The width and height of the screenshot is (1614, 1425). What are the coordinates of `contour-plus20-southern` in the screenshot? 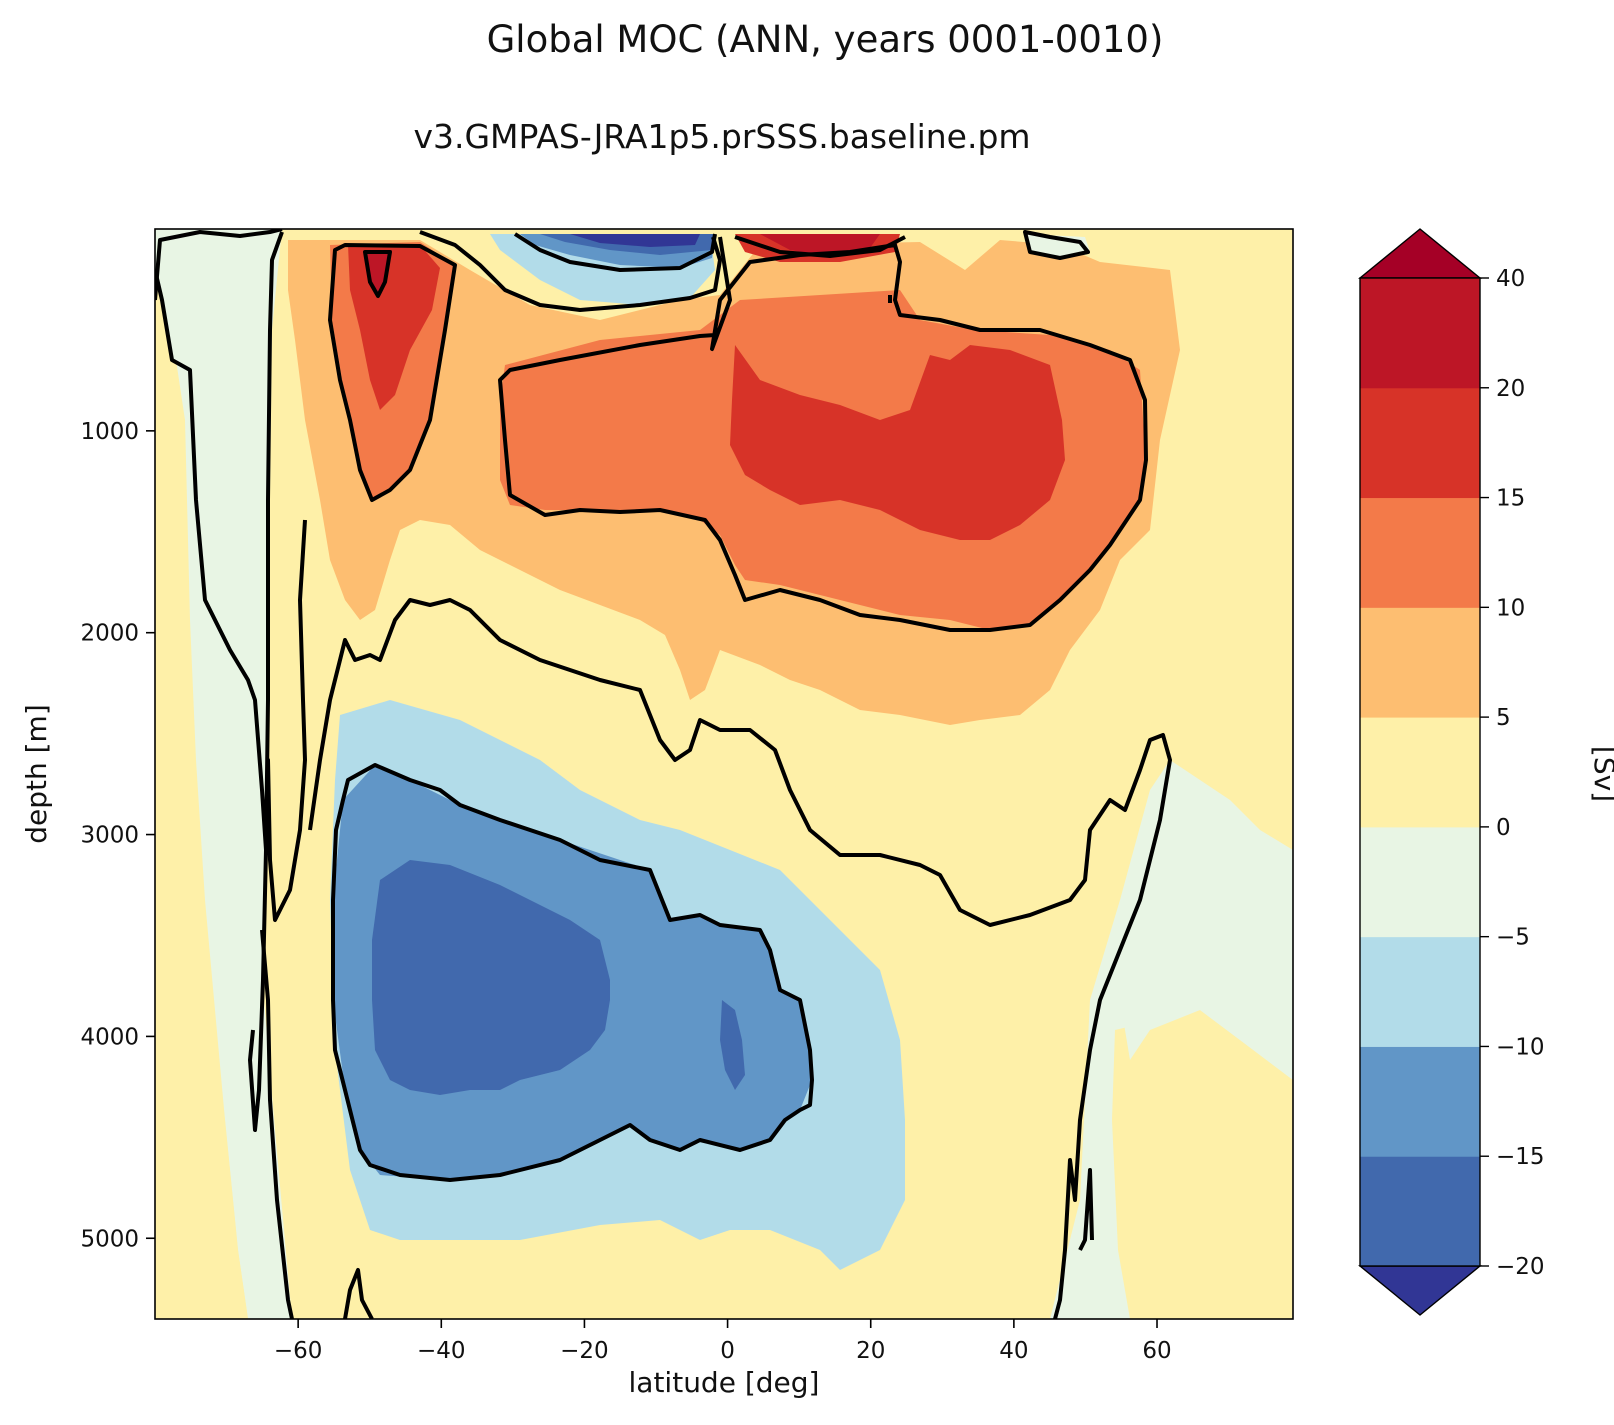 It's located at (377, 274).